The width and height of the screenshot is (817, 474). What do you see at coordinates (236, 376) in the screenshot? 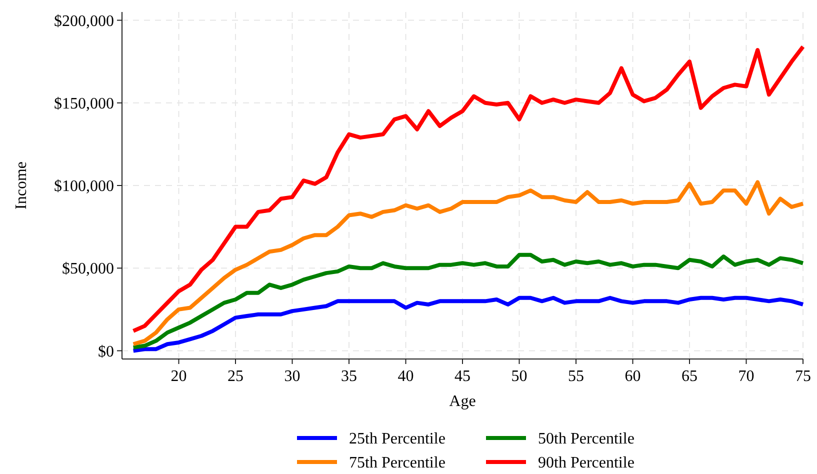
I see `x-tick-label: 25` at bounding box center [236, 376].